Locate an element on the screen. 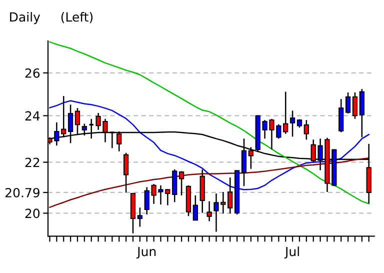 The height and width of the screenshot is (273, 384). x-tick-label: Jul is located at coordinates (291, 252).